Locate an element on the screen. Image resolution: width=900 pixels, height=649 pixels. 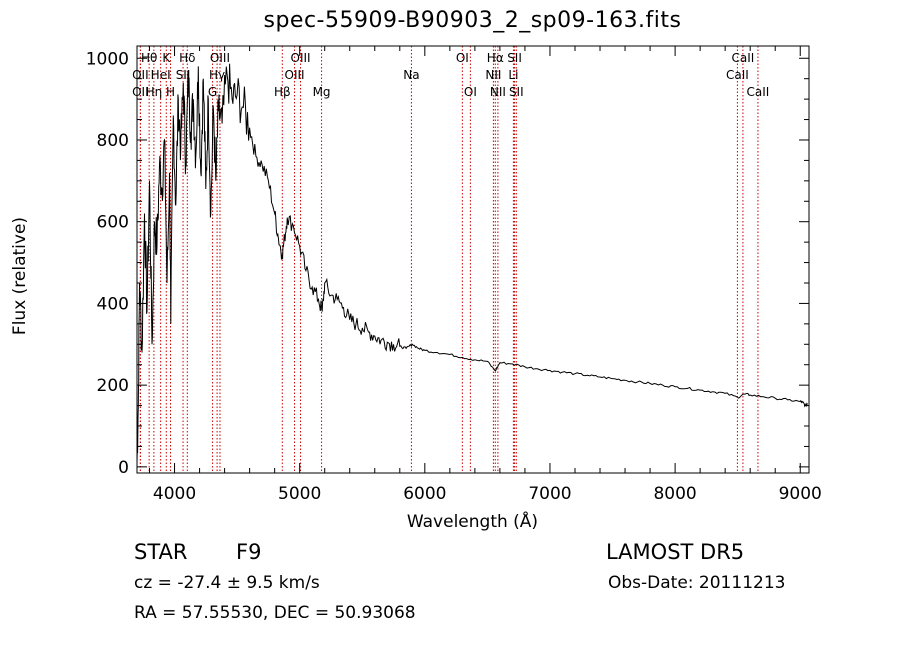
y-tick-label: 800 is located at coordinates (113, 141).